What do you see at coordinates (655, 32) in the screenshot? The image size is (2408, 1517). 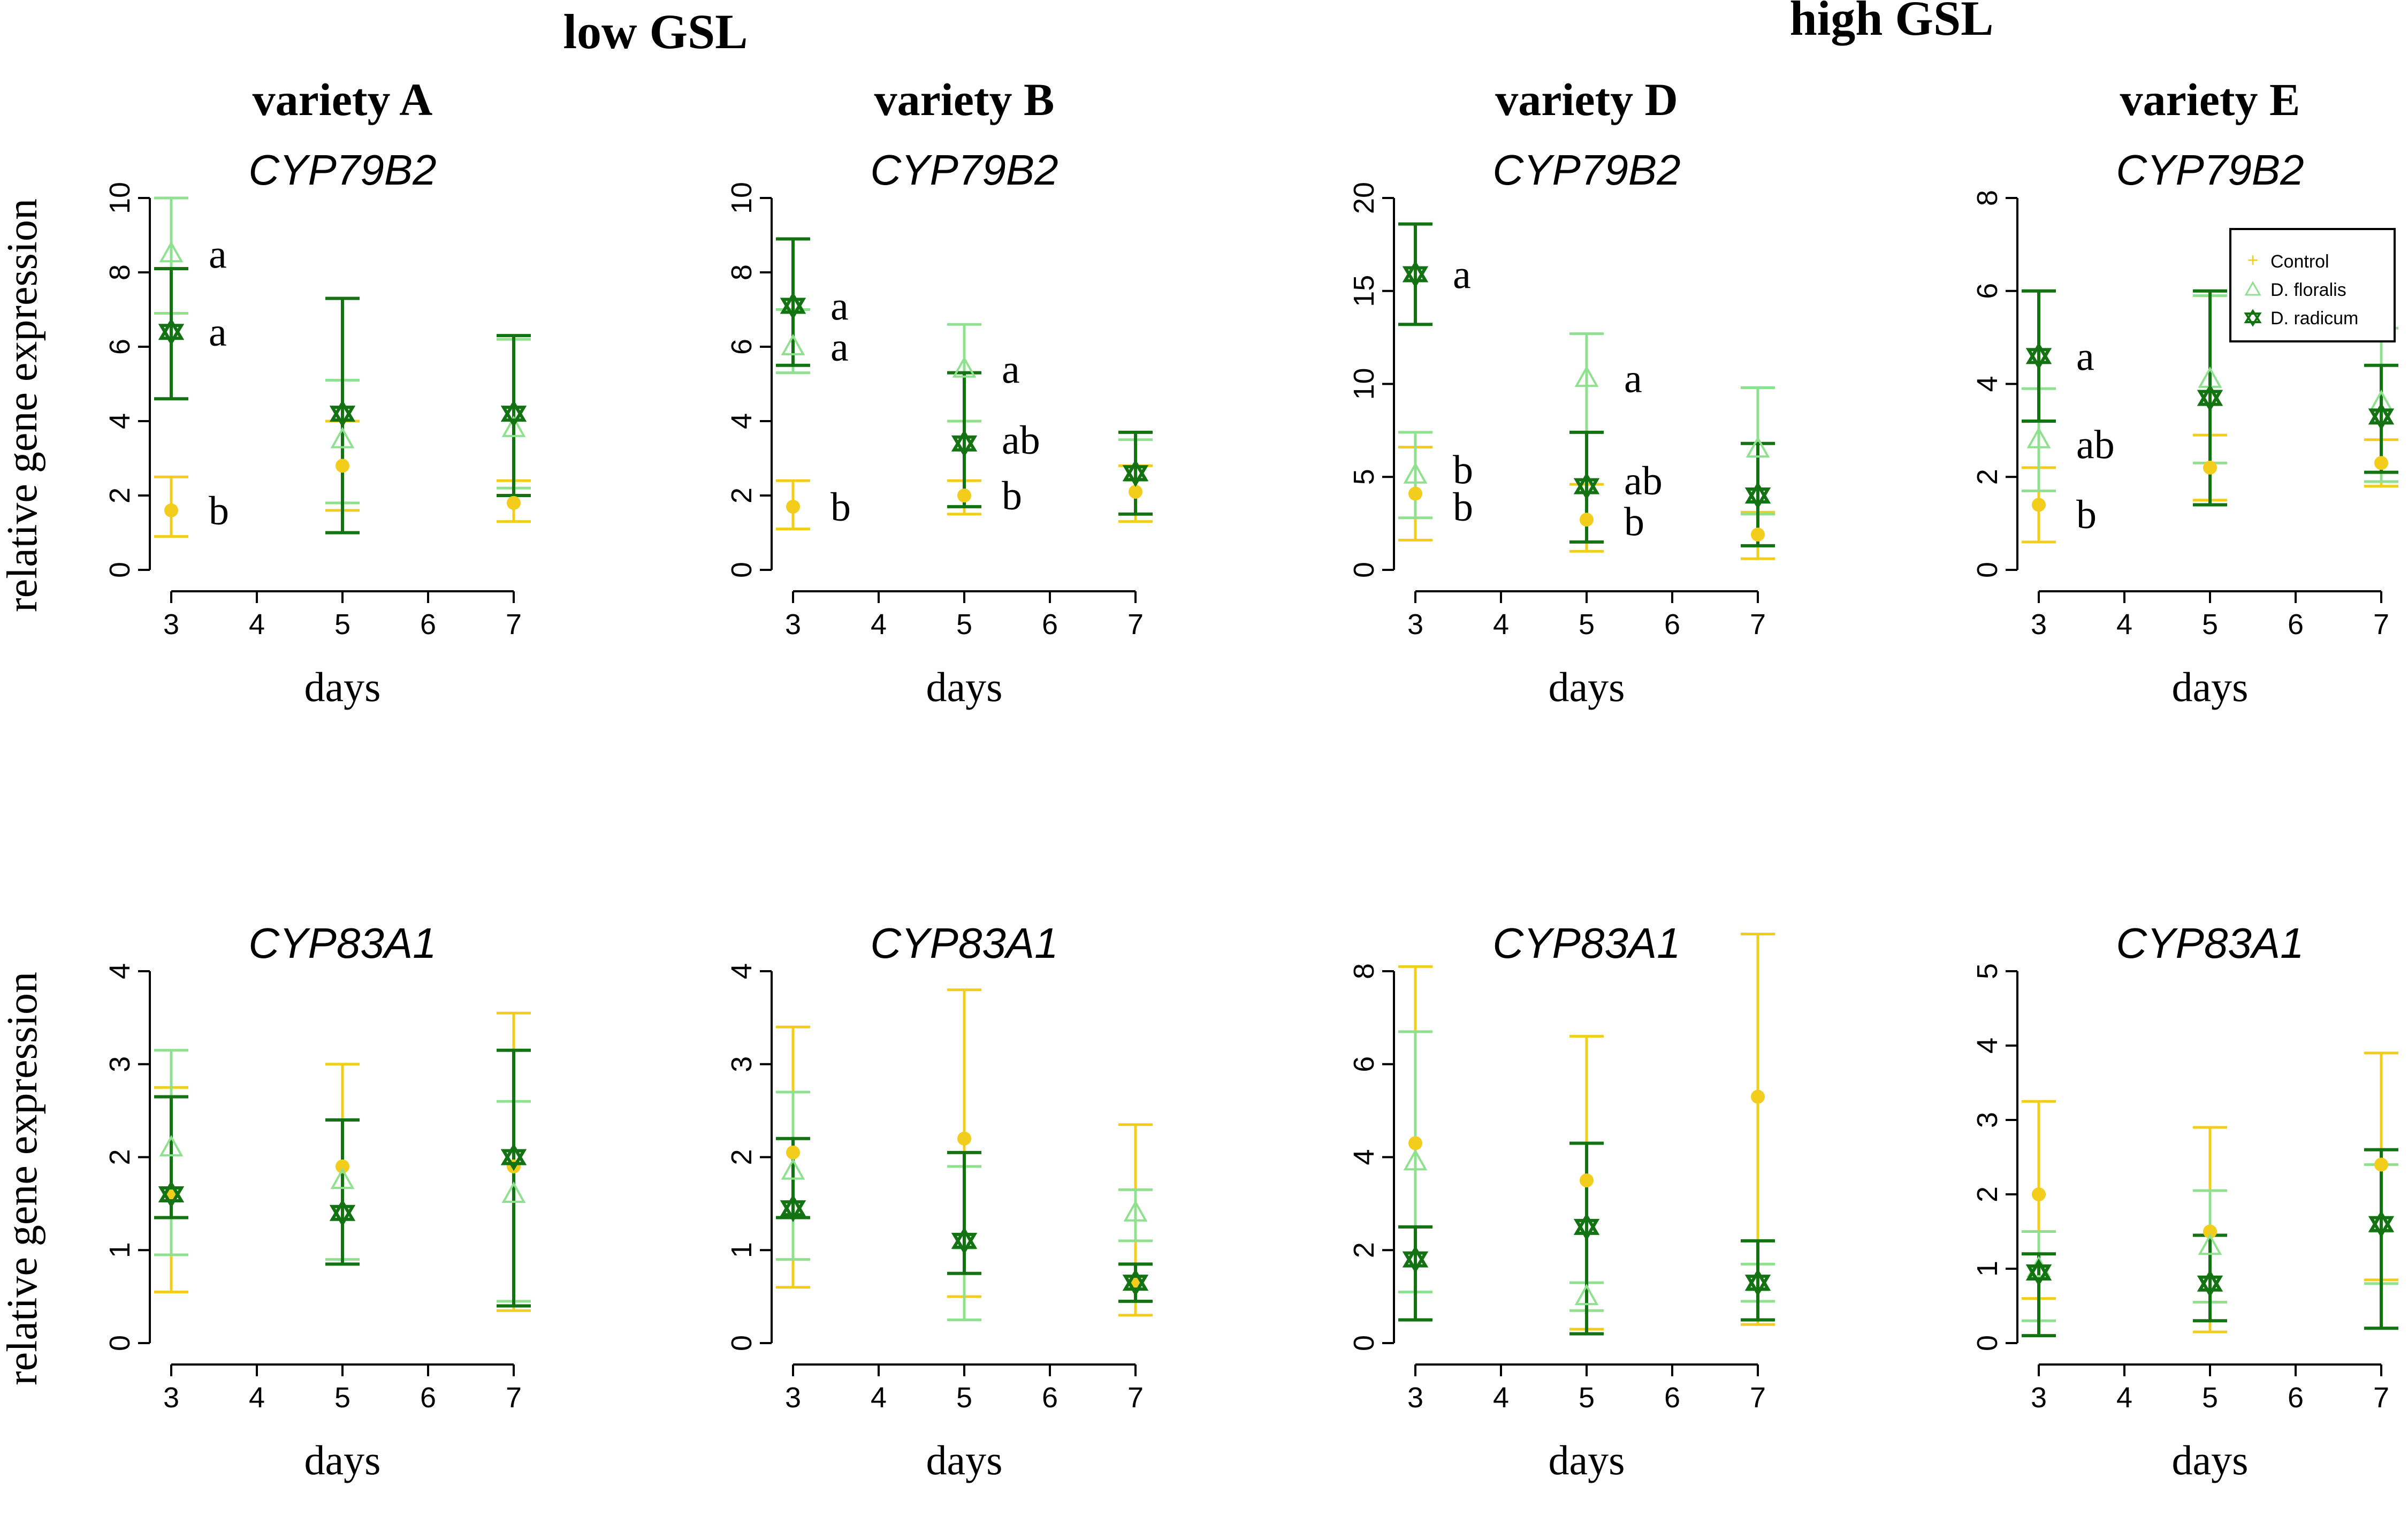 I see `group-title-low-gsl: low GSL` at bounding box center [655, 32].